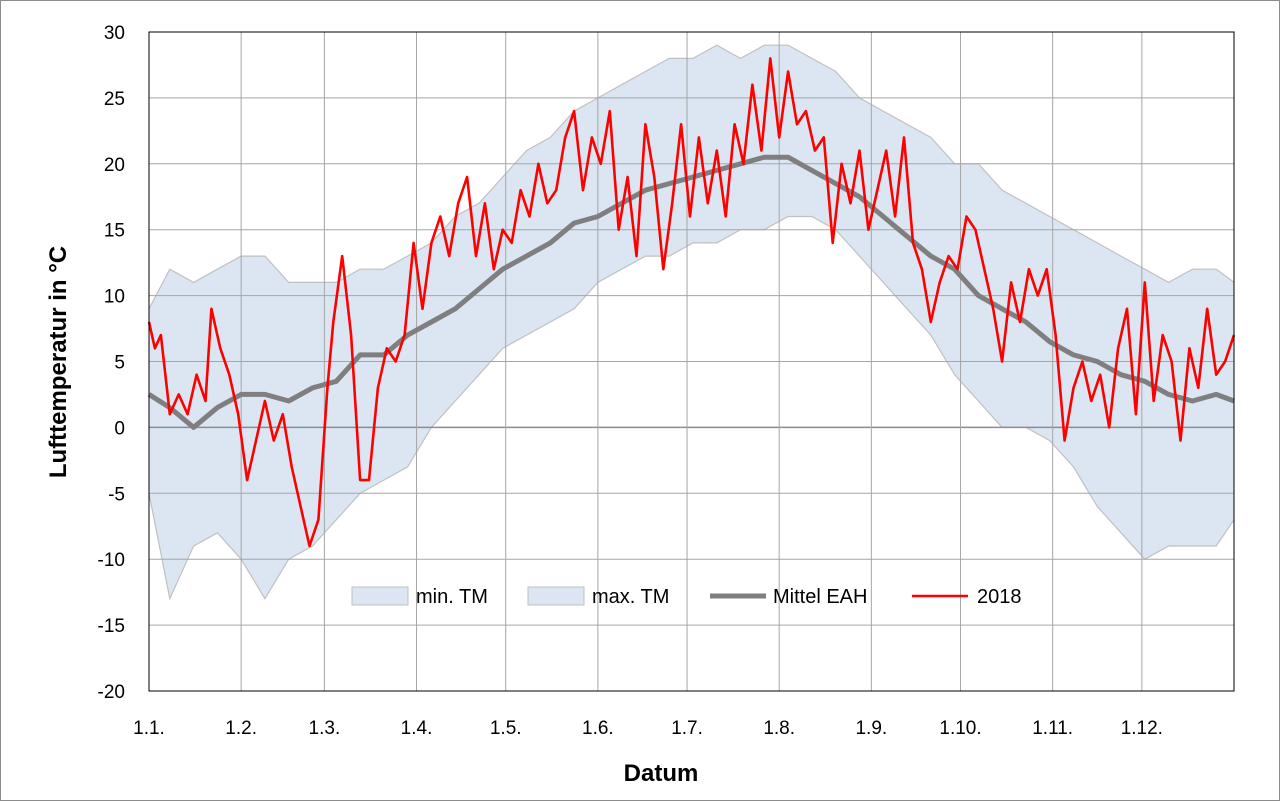 This screenshot has width=1280, height=801. What do you see at coordinates (598, 728) in the screenshot?
I see `x-tick-label: 1.6.` at bounding box center [598, 728].